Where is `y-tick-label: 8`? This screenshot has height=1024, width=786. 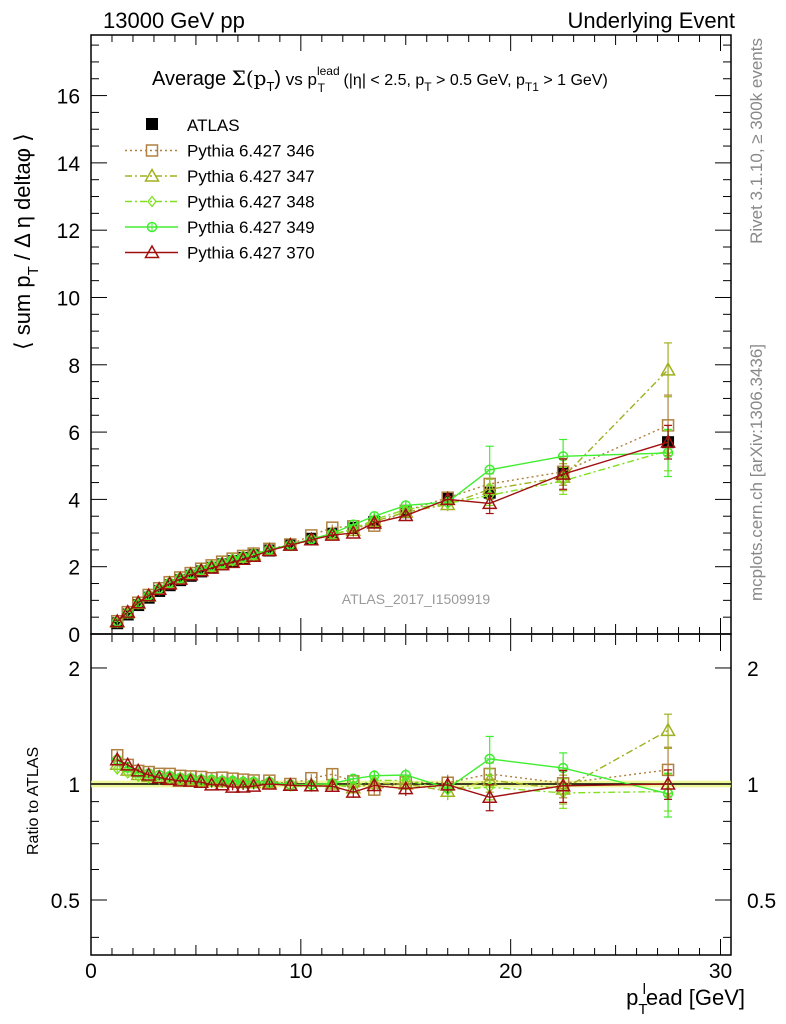
y-tick-label: 8 is located at coordinates (74, 366).